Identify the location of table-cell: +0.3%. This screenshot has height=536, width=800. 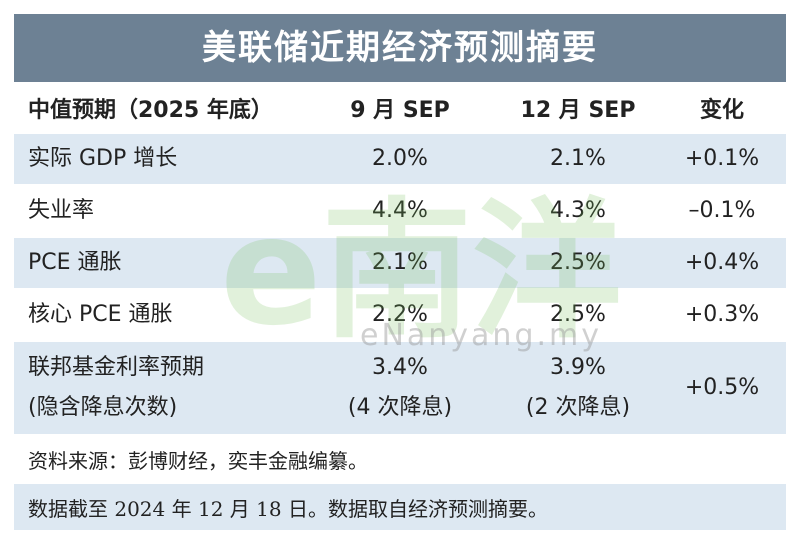
(722, 315).